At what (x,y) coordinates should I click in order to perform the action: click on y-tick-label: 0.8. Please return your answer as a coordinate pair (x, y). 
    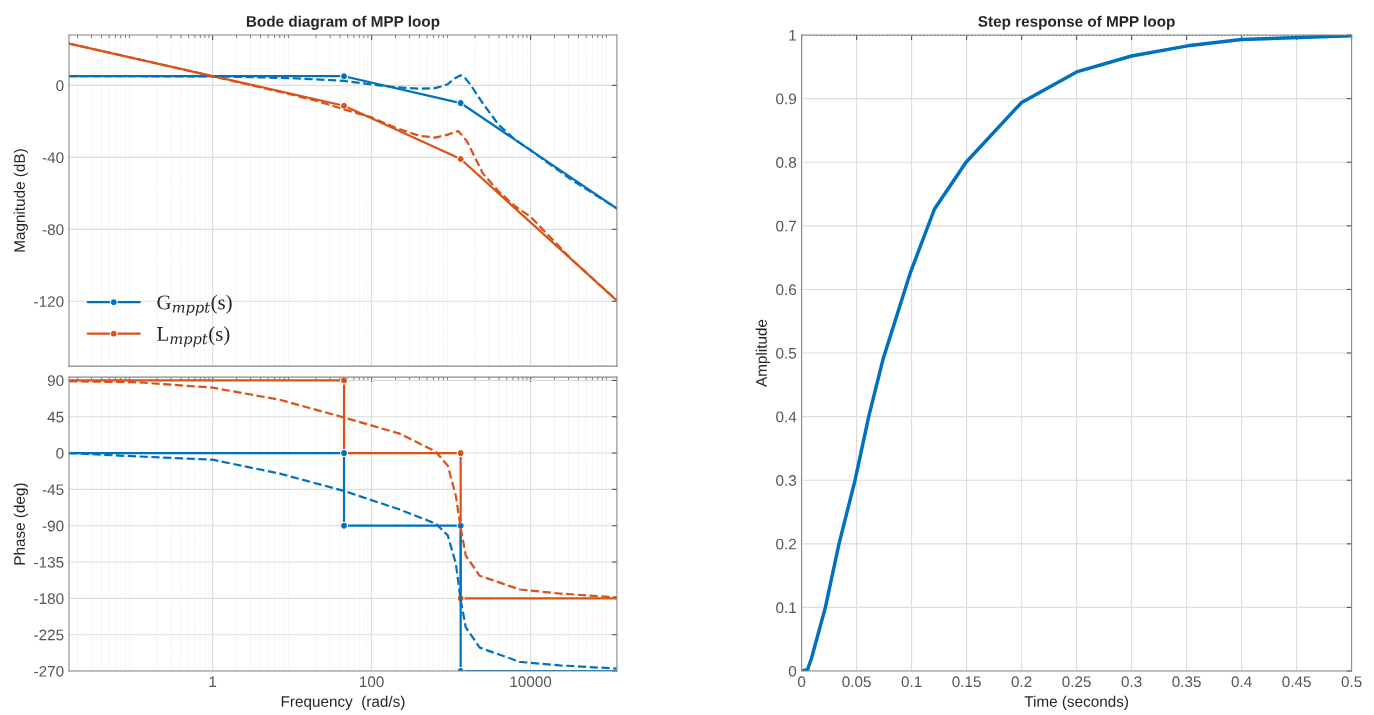
    Looking at the image, I should click on (786, 162).